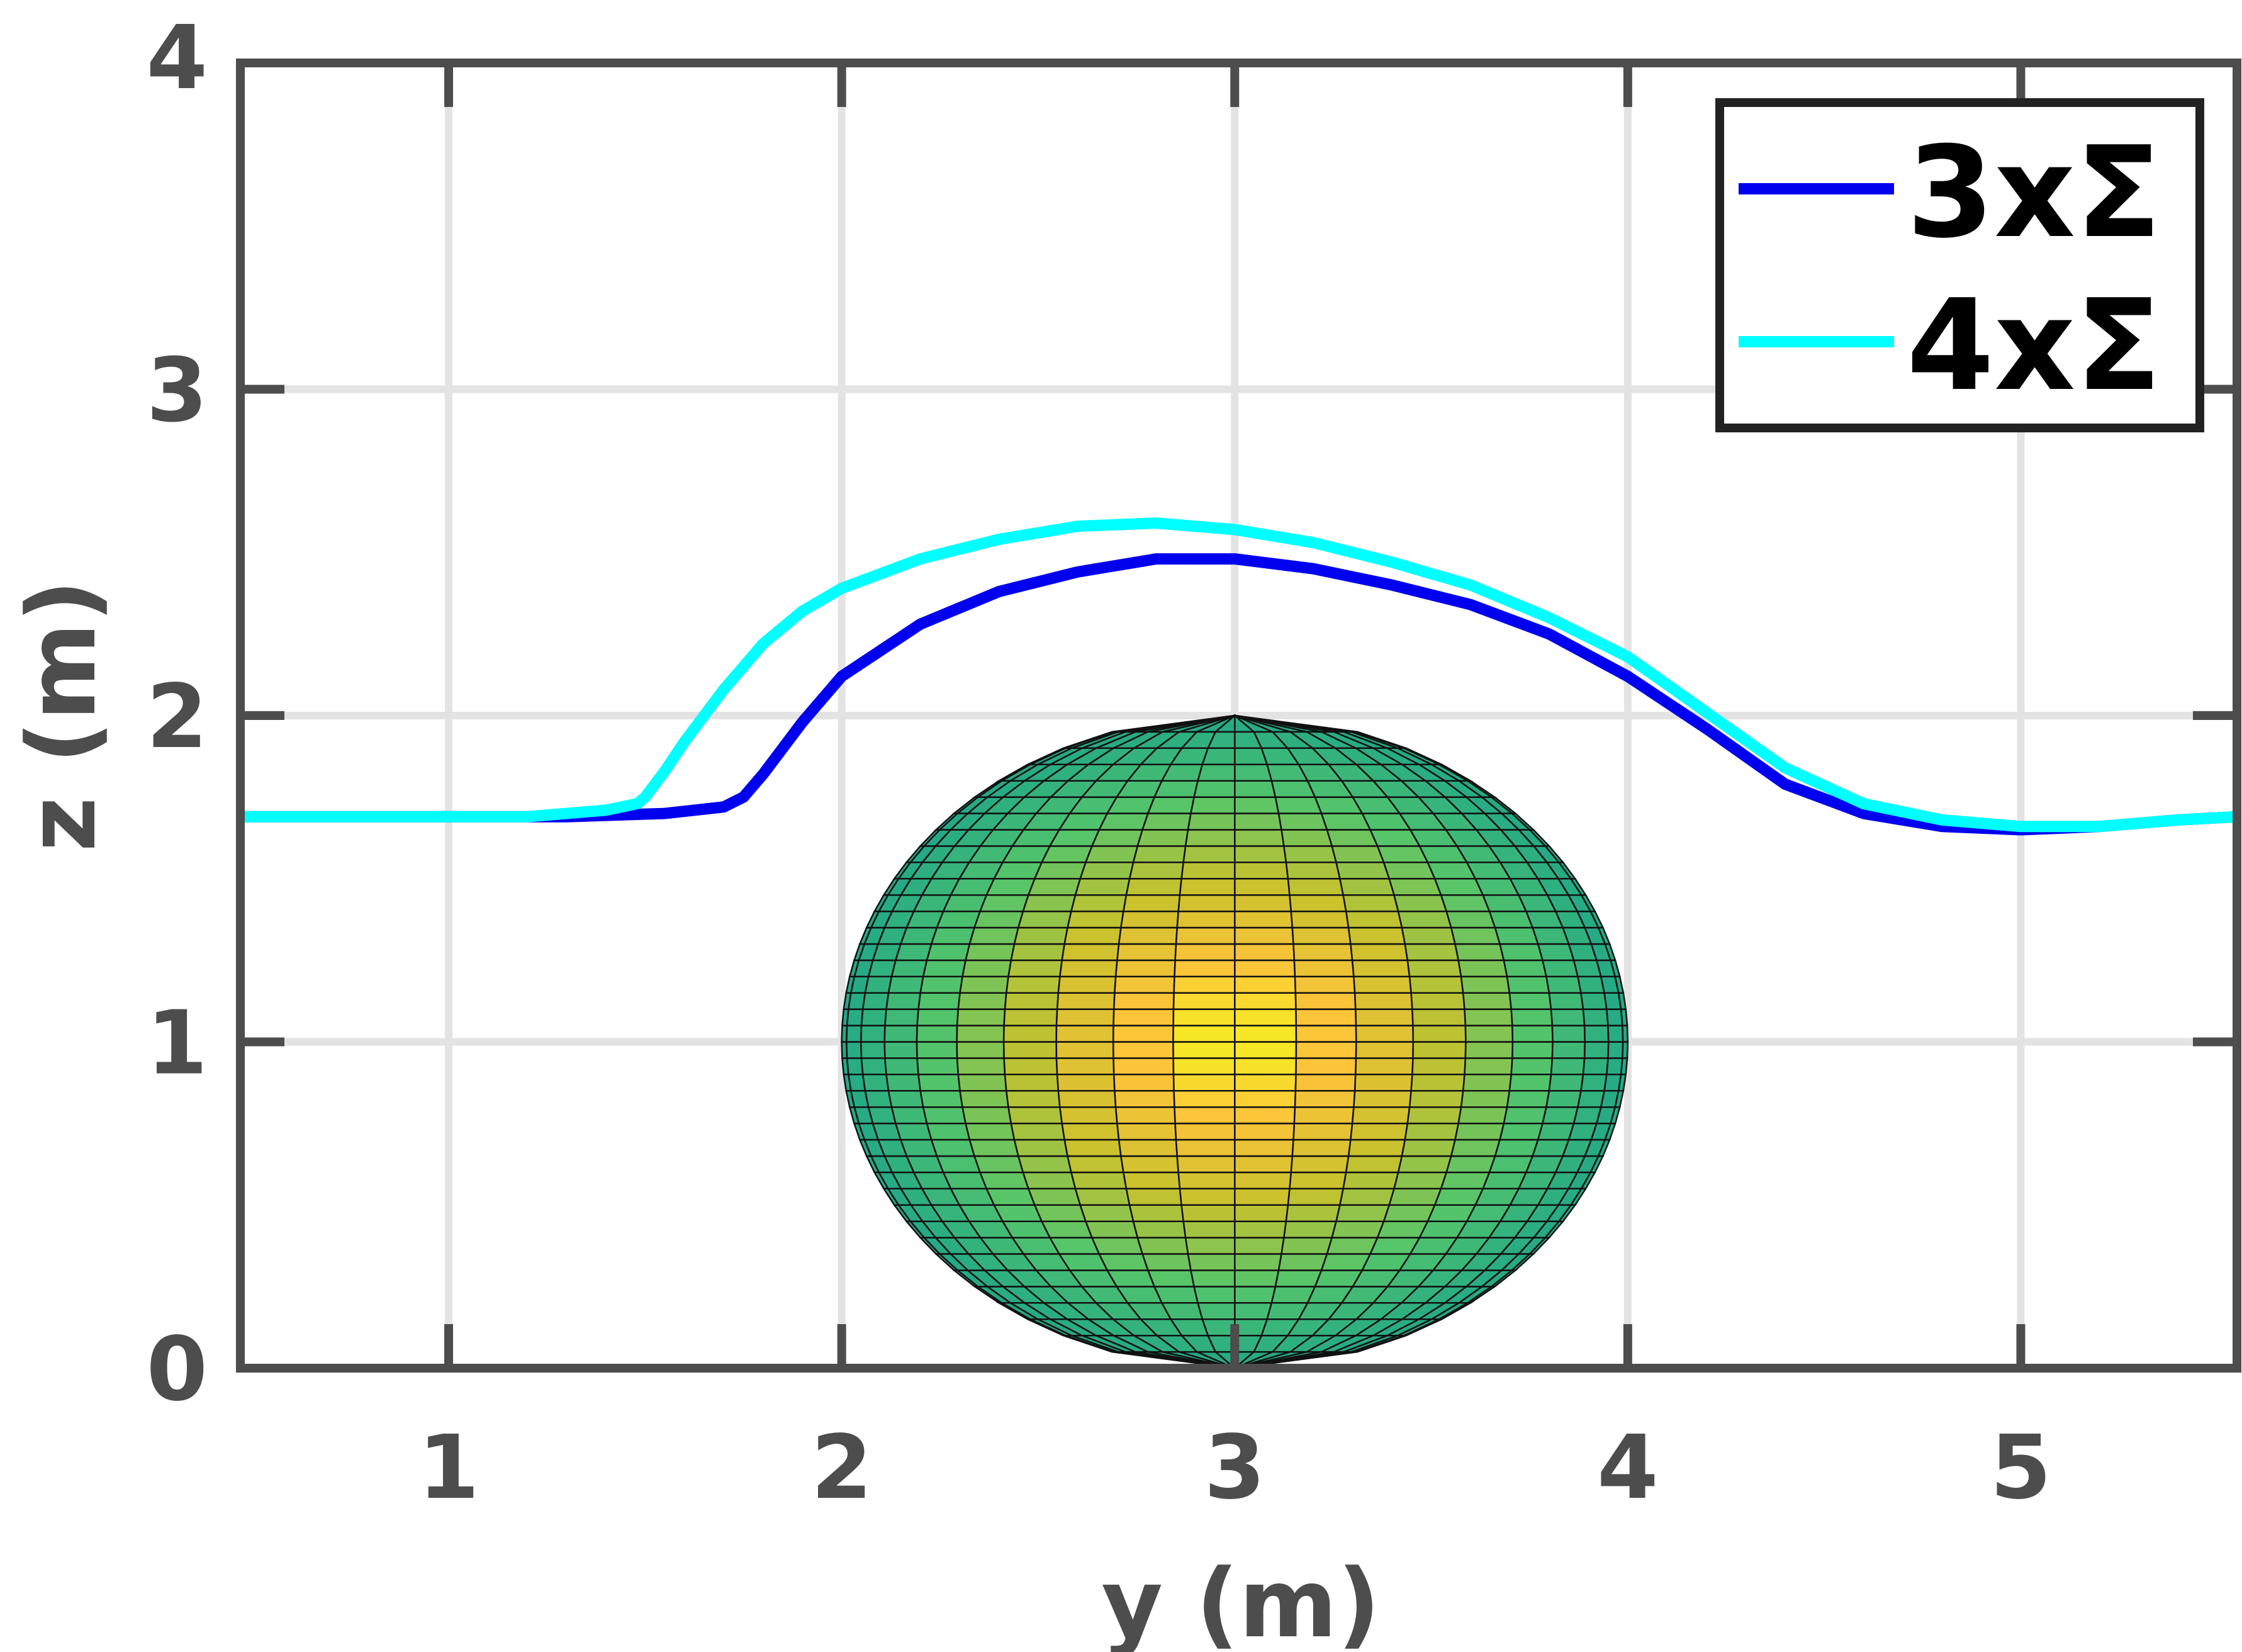  What do you see at coordinates (841, 1468) in the screenshot?
I see `x-tick-label: 2` at bounding box center [841, 1468].